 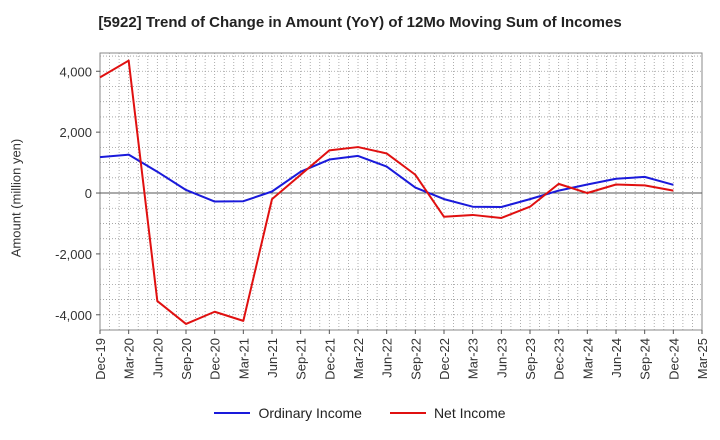 I want to click on x-tick-label: Sep-21, so click(x=301, y=359).